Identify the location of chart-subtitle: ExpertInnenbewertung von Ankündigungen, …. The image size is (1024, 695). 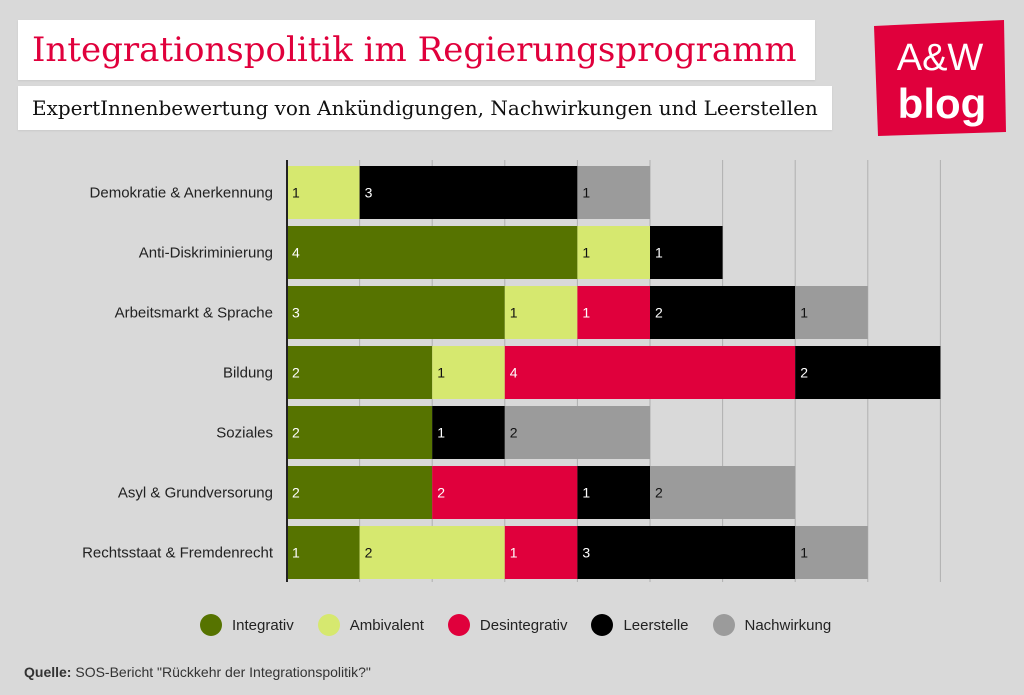
(425, 108).